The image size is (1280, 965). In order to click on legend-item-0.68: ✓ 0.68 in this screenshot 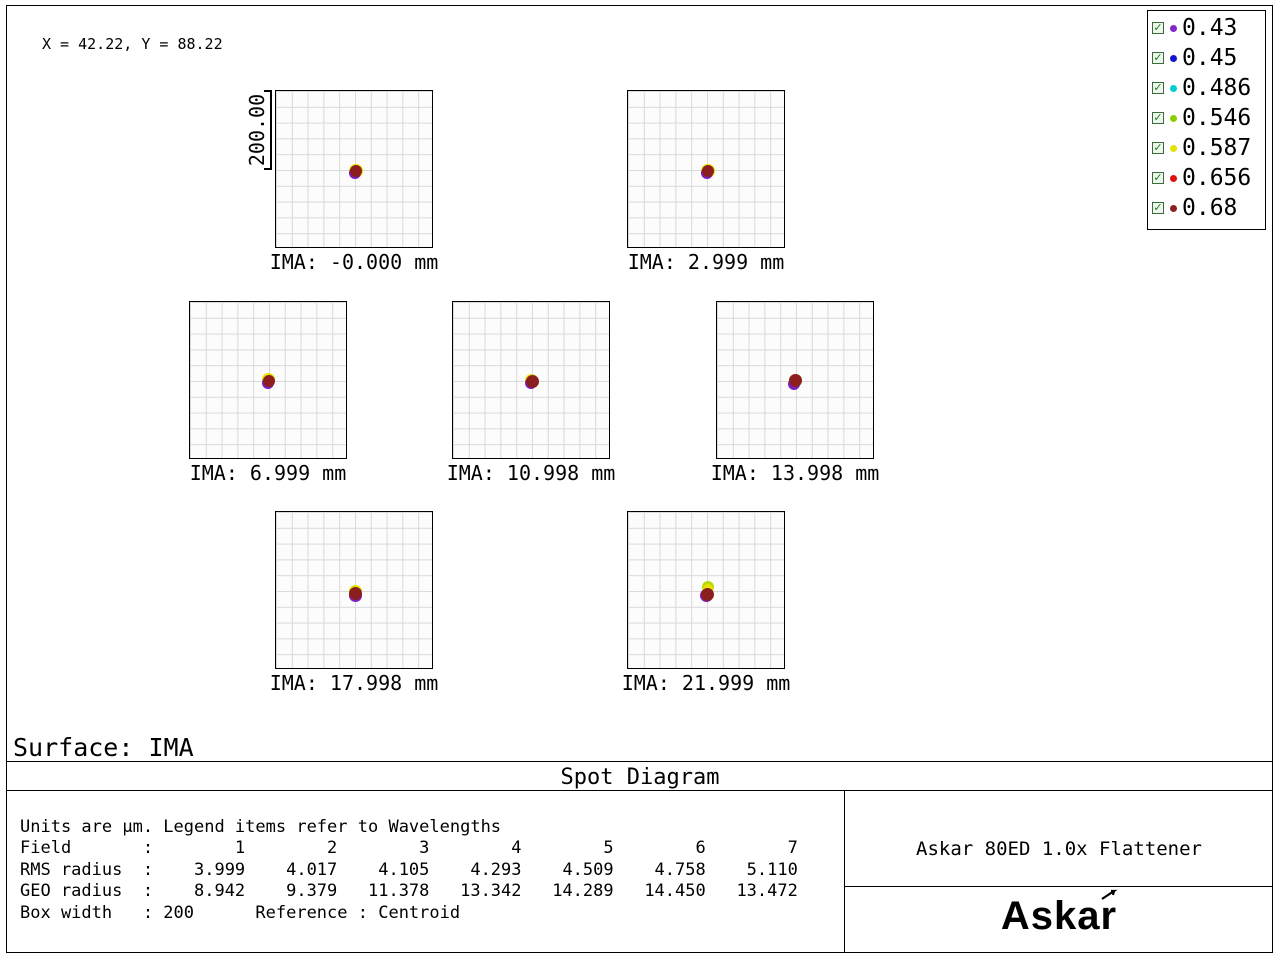, I will do `click(1206, 208)`.